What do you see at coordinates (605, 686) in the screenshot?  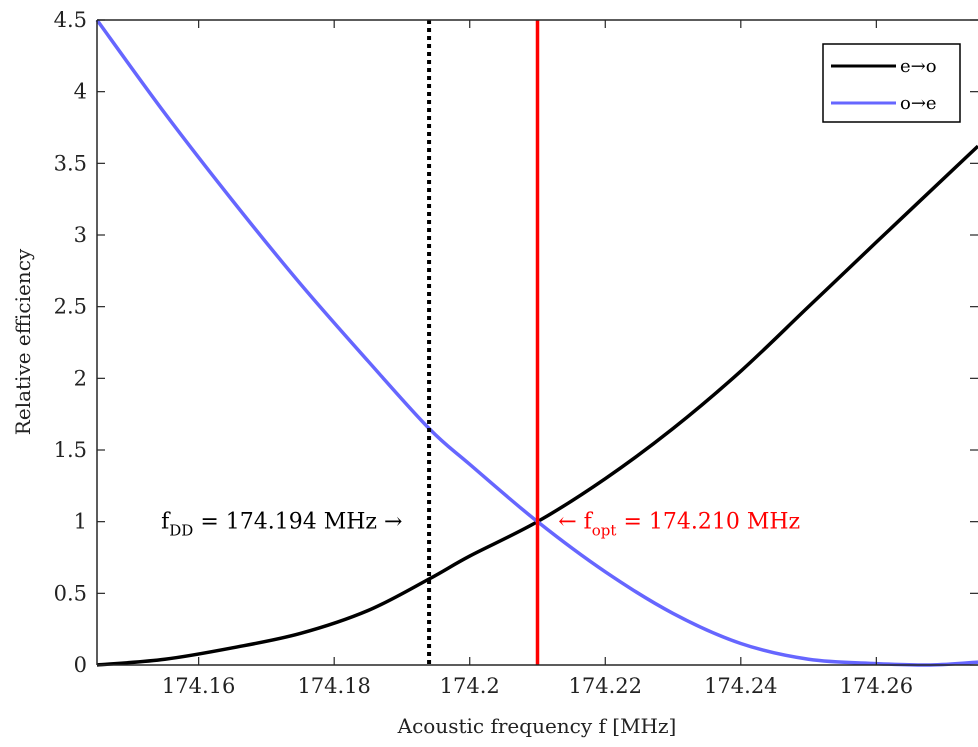 I see `x-tick-label: 174.22` at bounding box center [605, 686].